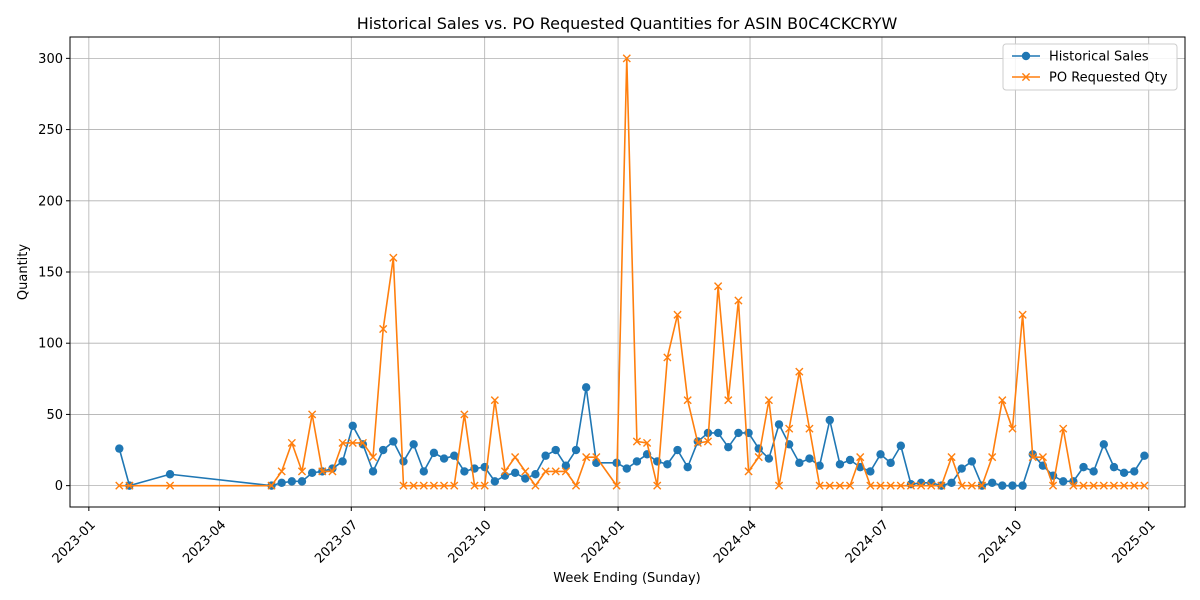 This screenshot has height=600, width=1200. I want to click on y-axis-label: Quantity, so click(23, 272).